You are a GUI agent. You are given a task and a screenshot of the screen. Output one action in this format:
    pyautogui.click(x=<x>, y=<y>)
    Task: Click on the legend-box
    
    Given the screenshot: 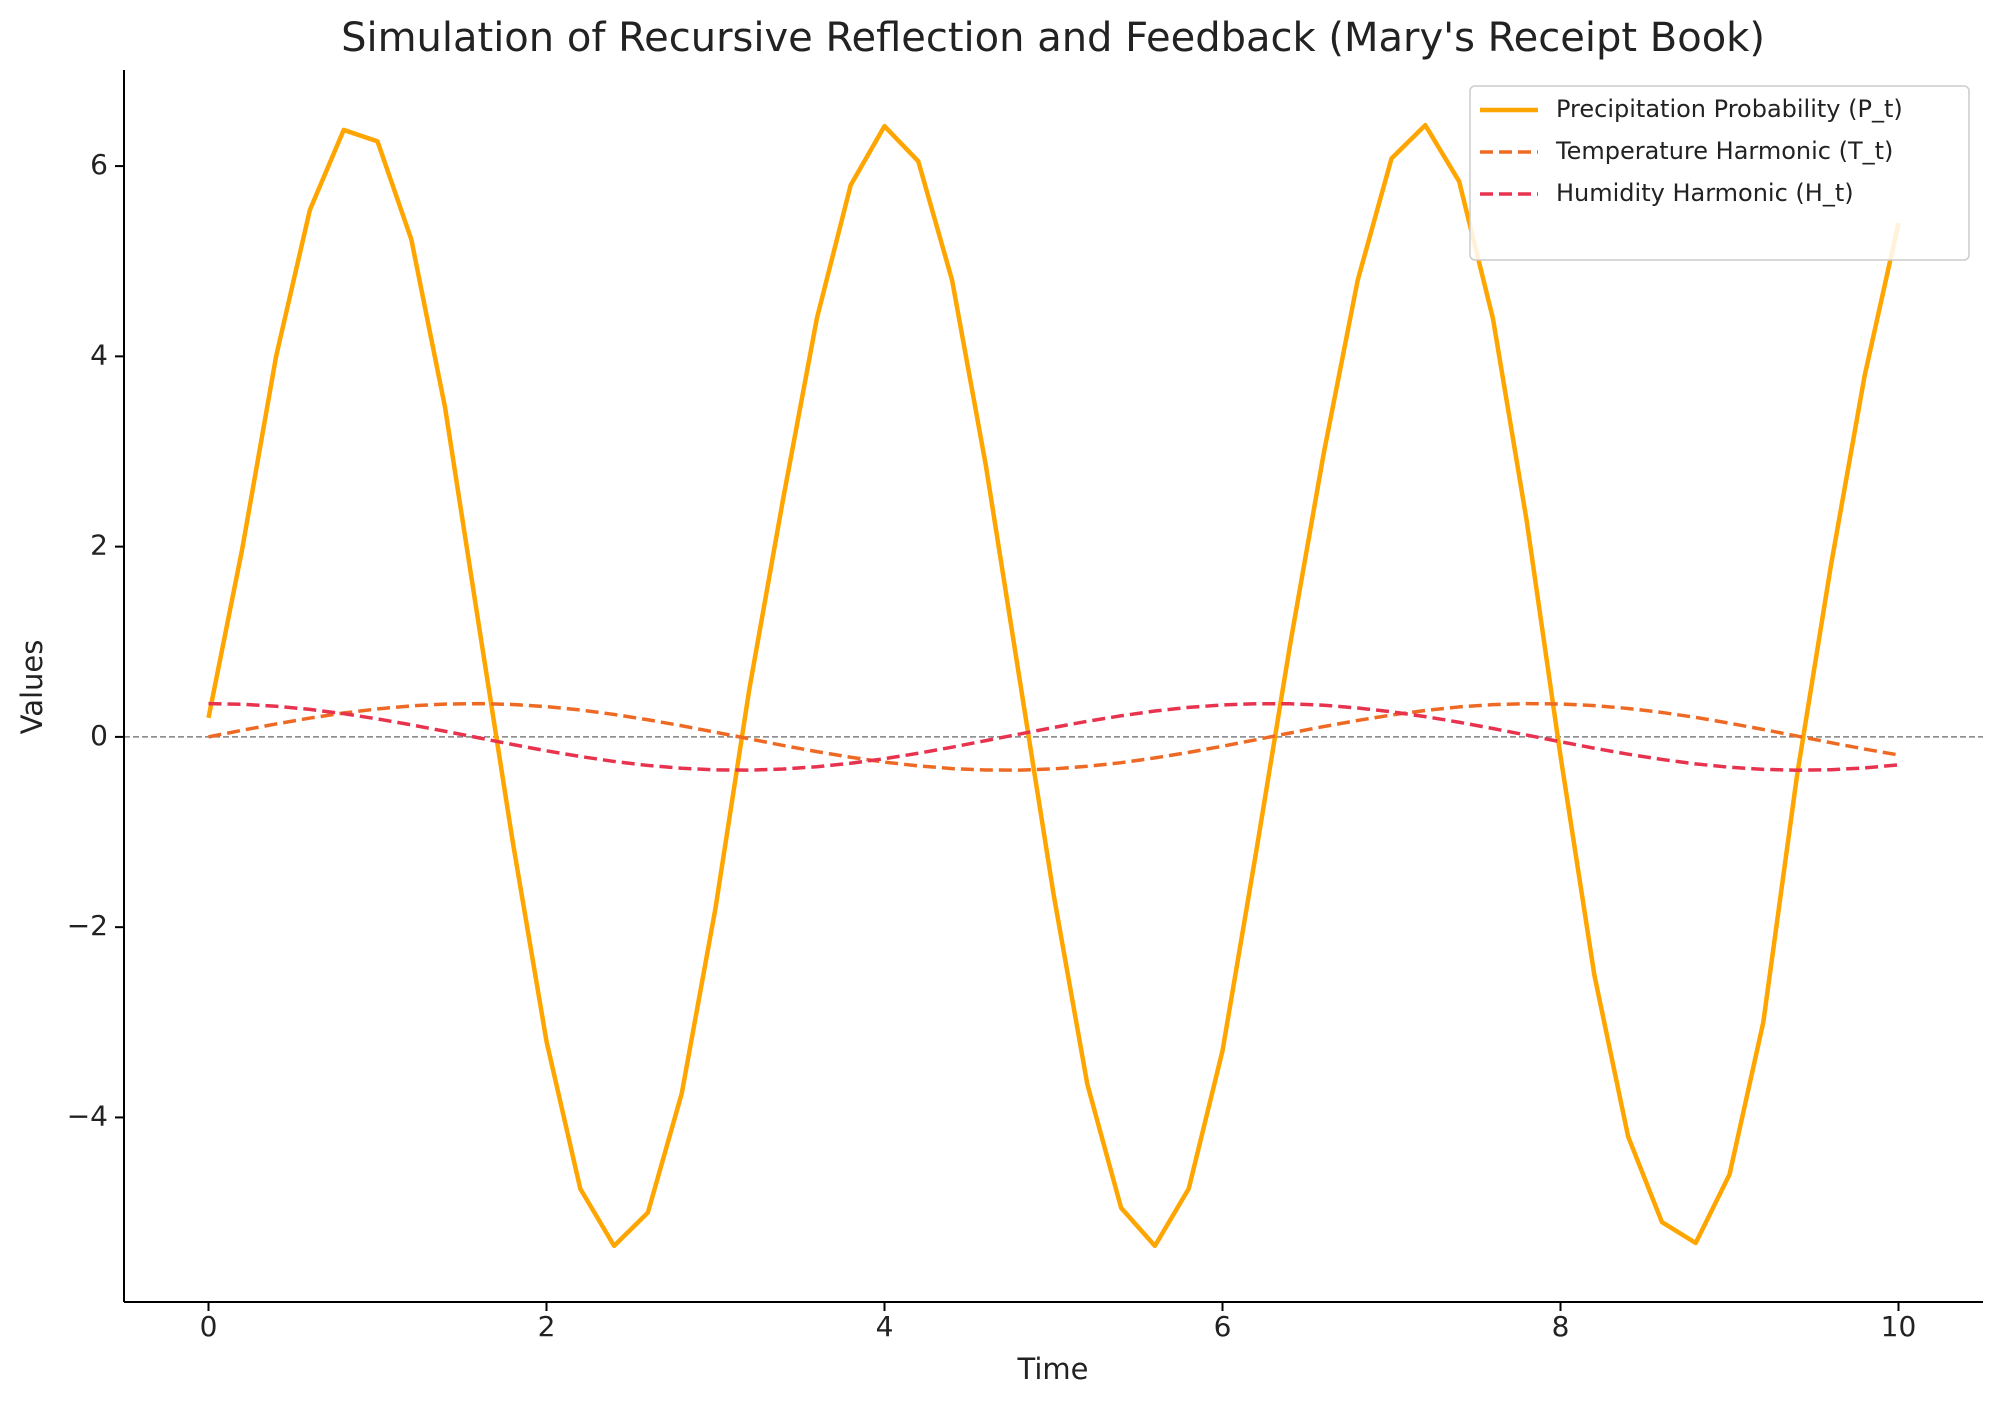 What is the action you would take?
    pyautogui.click(x=1719, y=173)
    